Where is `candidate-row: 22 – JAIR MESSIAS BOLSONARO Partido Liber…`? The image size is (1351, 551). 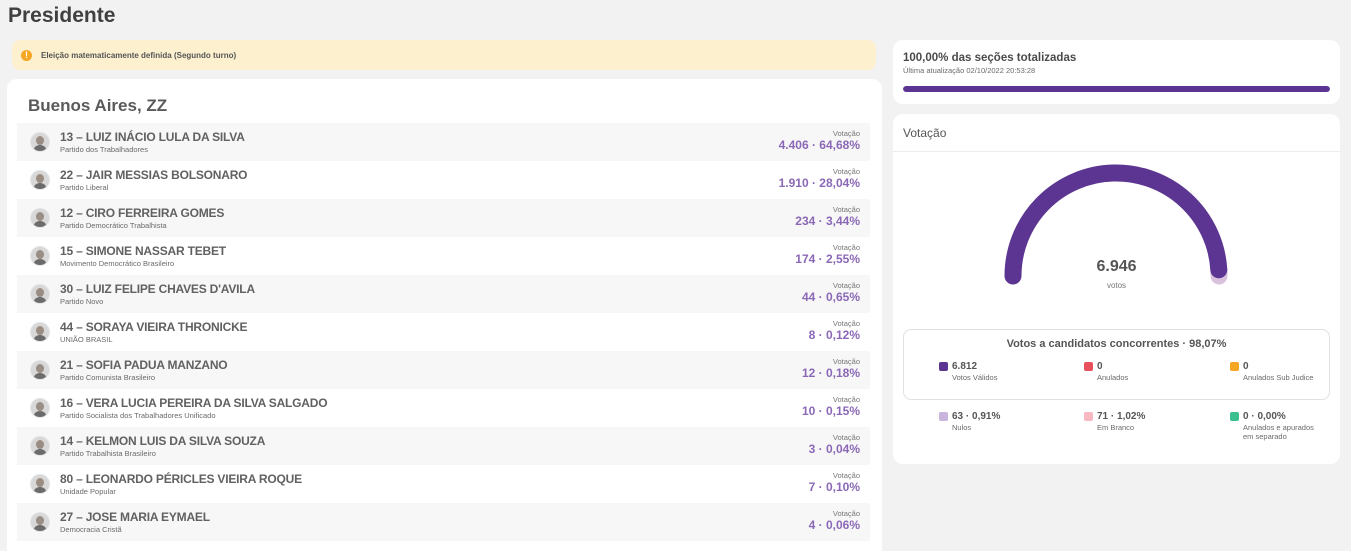
candidate-row: 22 – JAIR MESSIAS BOLSONARO Partido Liber… is located at coordinates (443, 180).